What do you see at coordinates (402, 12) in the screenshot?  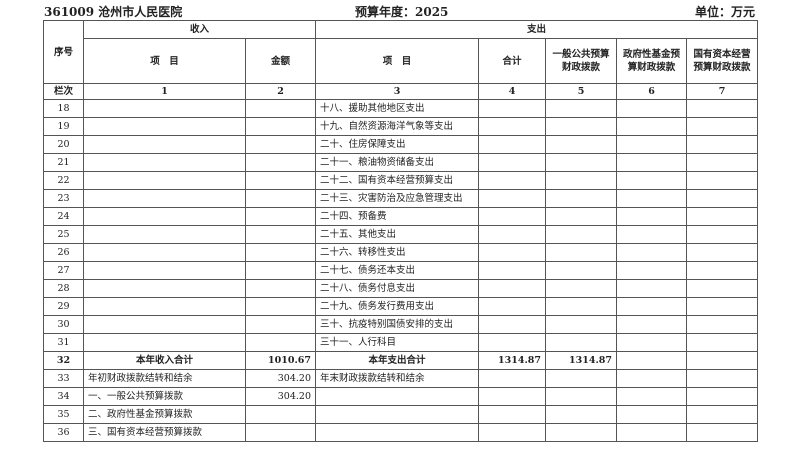 I see `budget-year: 预算年度：2025` at bounding box center [402, 12].